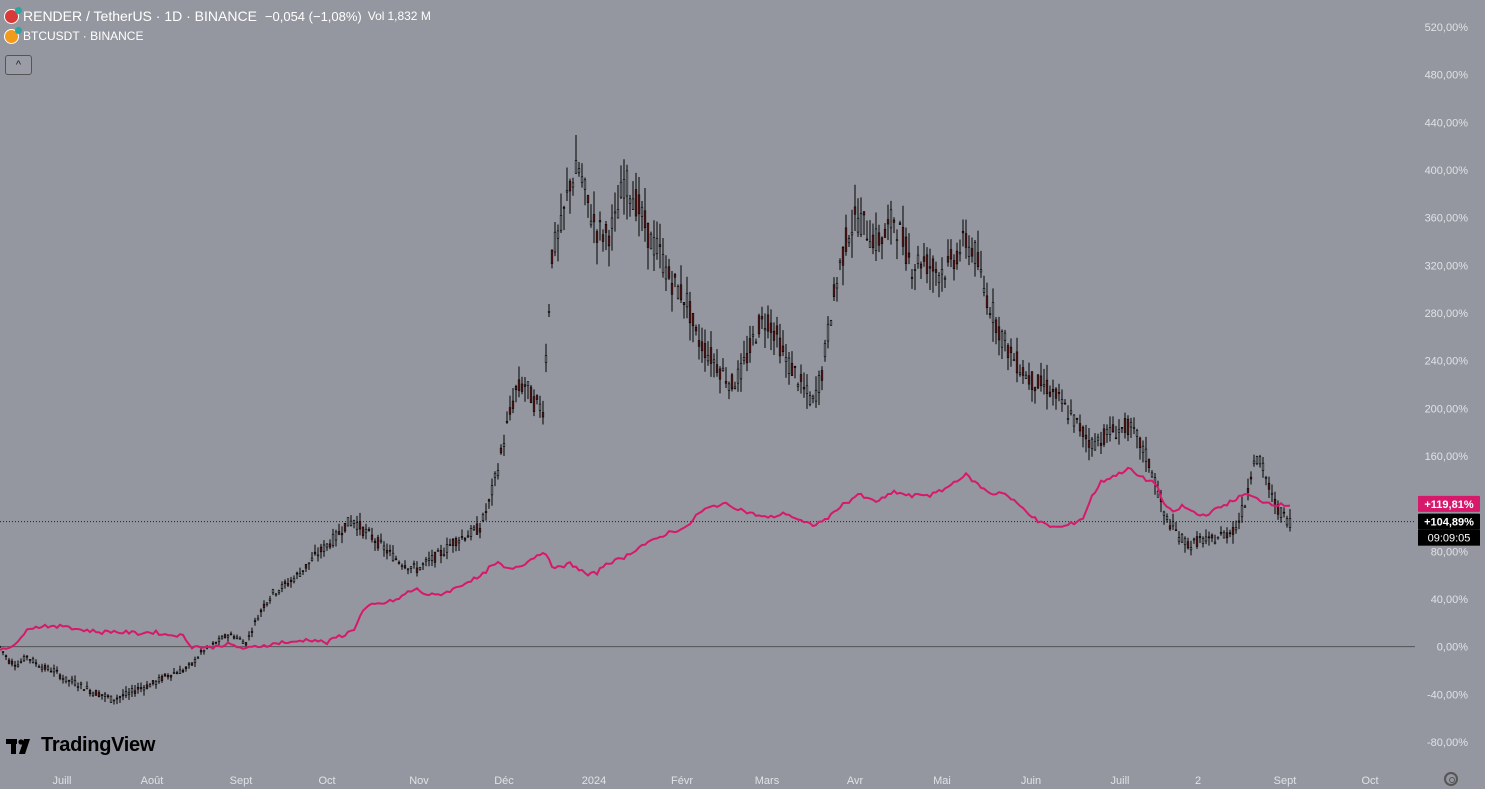 Image resolution: width=1485 pixels, height=789 pixels. What do you see at coordinates (18, 65) in the screenshot?
I see `legend-collapse-button: ^` at bounding box center [18, 65].